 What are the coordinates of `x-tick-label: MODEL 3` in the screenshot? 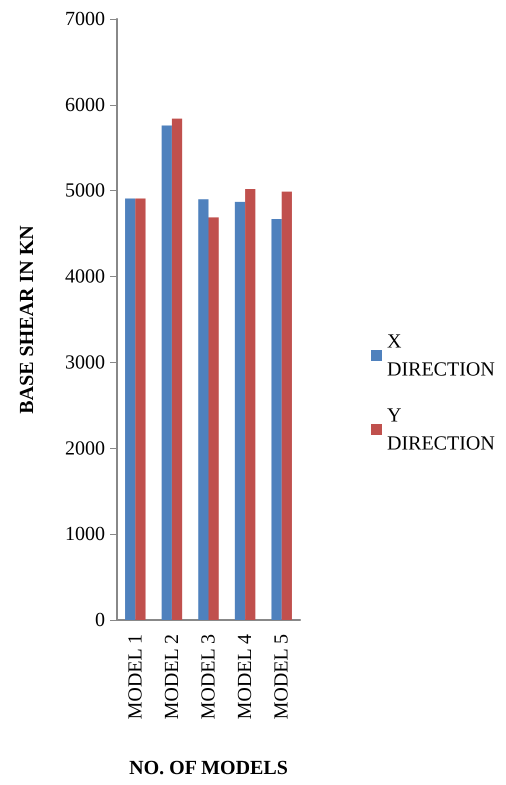 It's located at (209, 677).